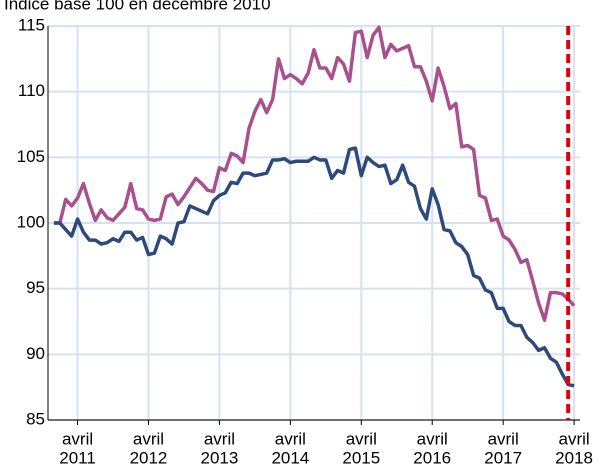 Image resolution: width=605 pixels, height=466 pixels. I want to click on x-tick-year: 2017, so click(503, 457).